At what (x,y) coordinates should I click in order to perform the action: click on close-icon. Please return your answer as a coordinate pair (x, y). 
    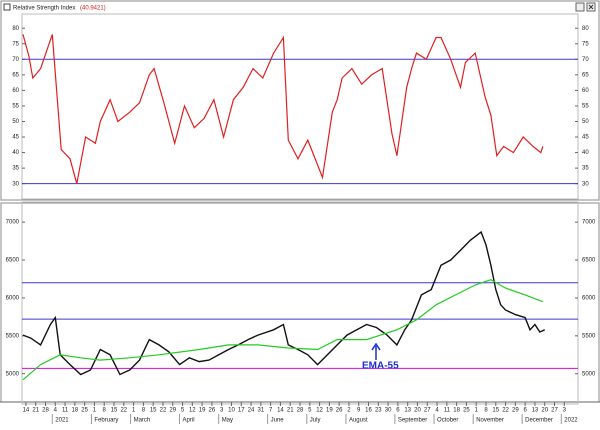
    Looking at the image, I should click on (591, 7).